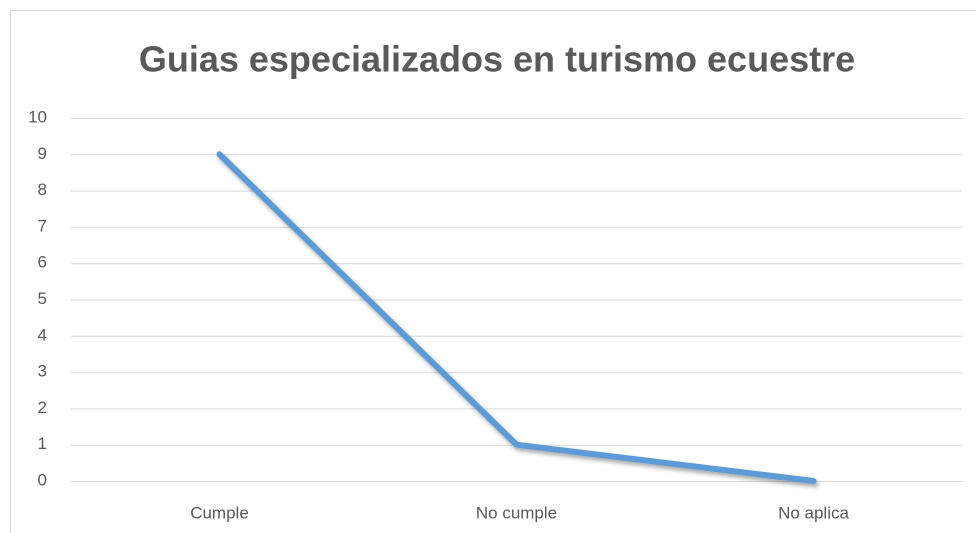 Image resolution: width=976 pixels, height=533 pixels. I want to click on y-tick-label: 10, so click(37, 116).